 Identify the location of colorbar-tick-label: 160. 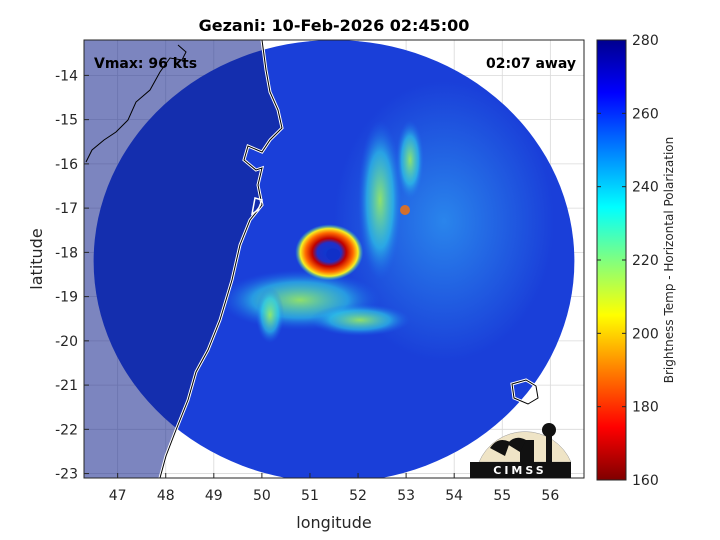
(645, 481).